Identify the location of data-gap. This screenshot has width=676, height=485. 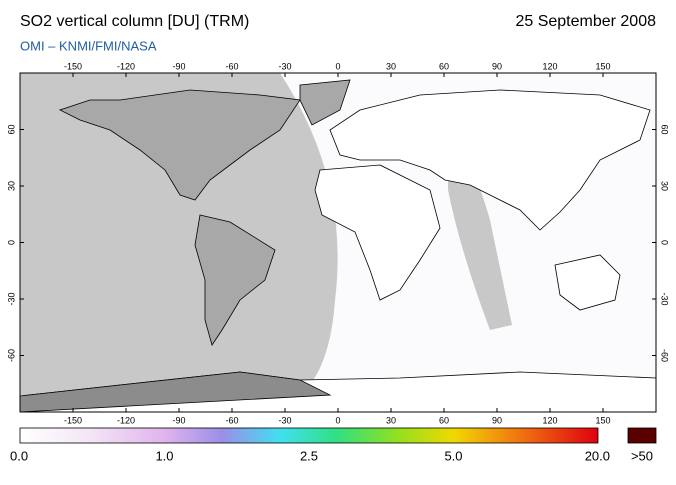
(480, 235).